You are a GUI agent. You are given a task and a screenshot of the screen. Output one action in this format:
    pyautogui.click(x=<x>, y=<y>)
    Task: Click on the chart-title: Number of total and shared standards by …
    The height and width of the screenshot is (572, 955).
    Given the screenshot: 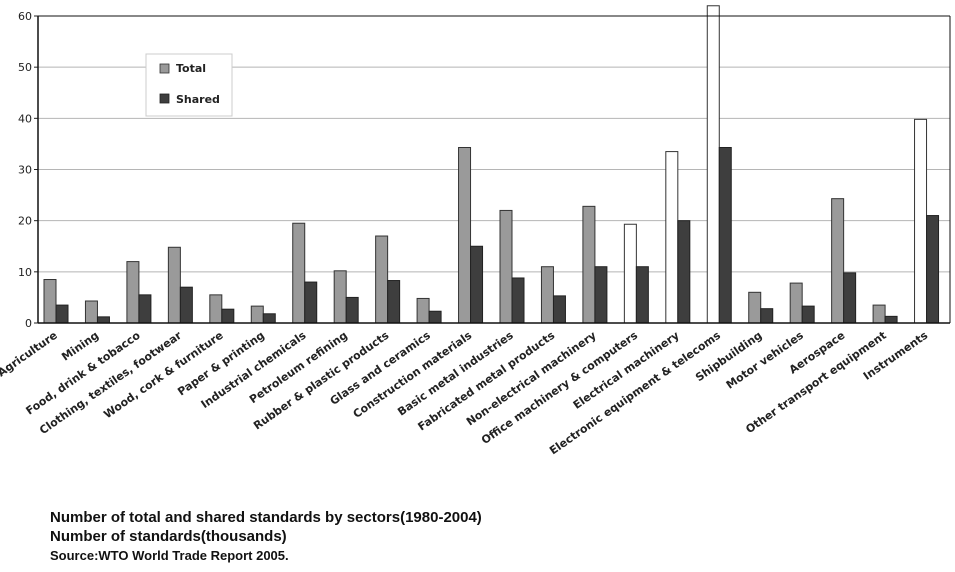 What is the action you would take?
    pyautogui.click(x=266, y=517)
    